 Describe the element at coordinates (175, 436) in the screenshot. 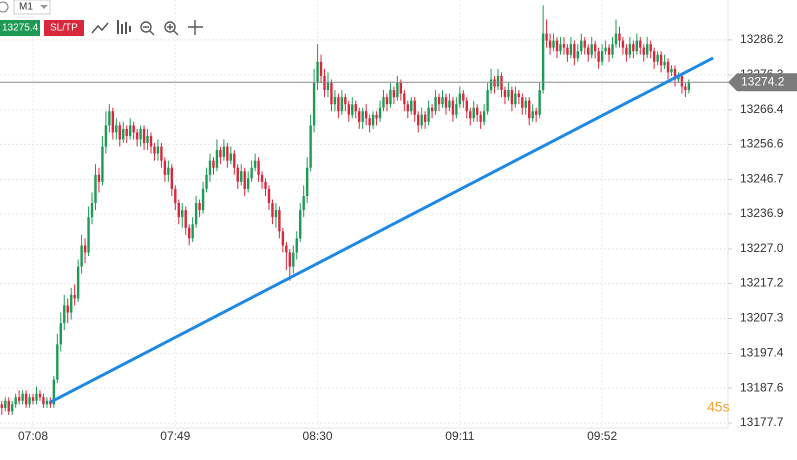

I see `x-tick-label: 07:49` at that location.